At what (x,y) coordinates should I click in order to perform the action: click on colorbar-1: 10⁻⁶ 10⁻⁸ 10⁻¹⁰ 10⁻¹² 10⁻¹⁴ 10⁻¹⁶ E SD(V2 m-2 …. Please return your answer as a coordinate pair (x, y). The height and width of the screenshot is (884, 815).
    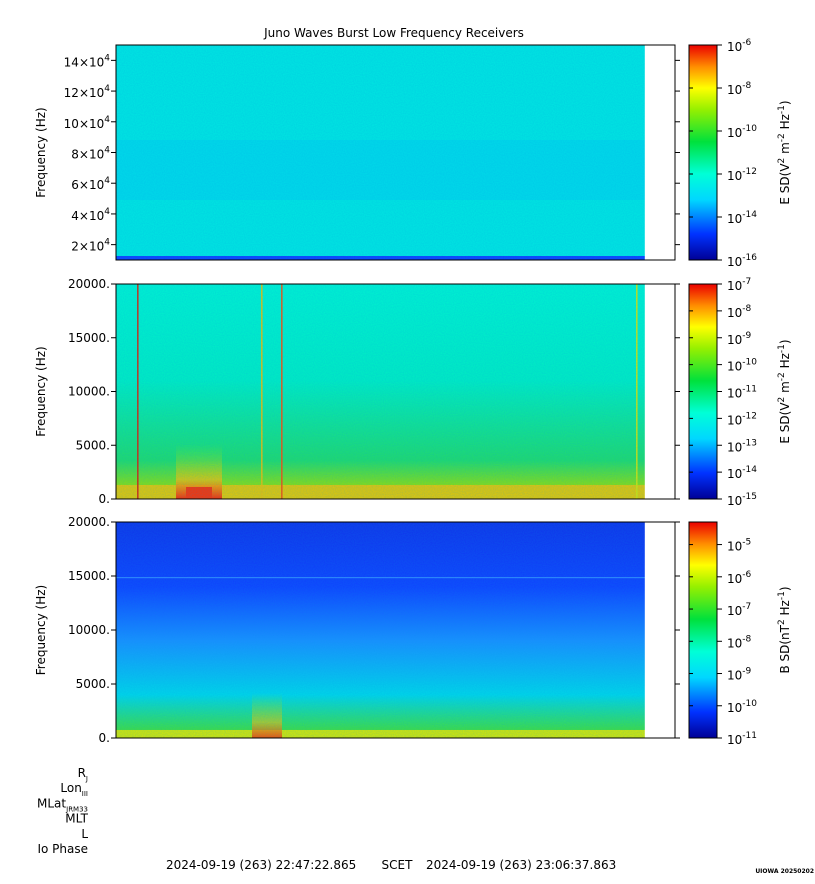
    Looking at the image, I should click on (740, 153).